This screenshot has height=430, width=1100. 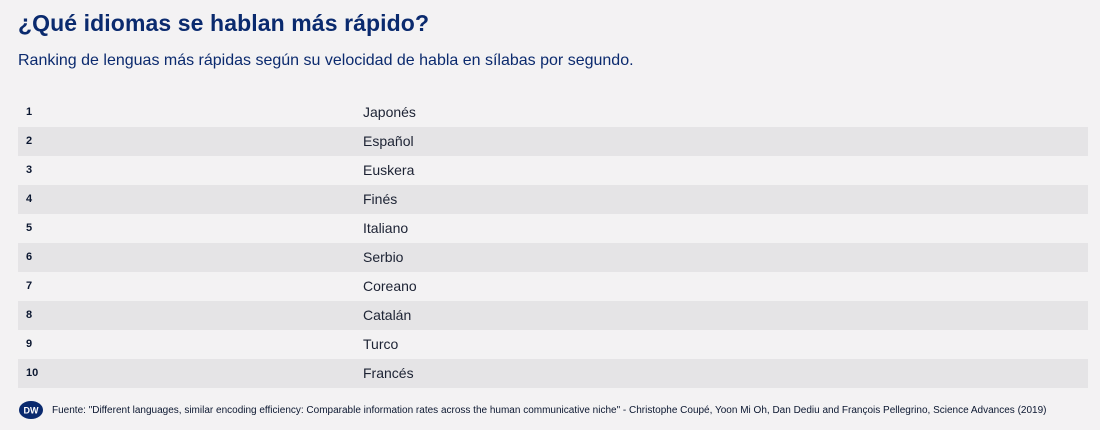 What do you see at coordinates (388, 373) in the screenshot?
I see `language-name: Francés` at bounding box center [388, 373].